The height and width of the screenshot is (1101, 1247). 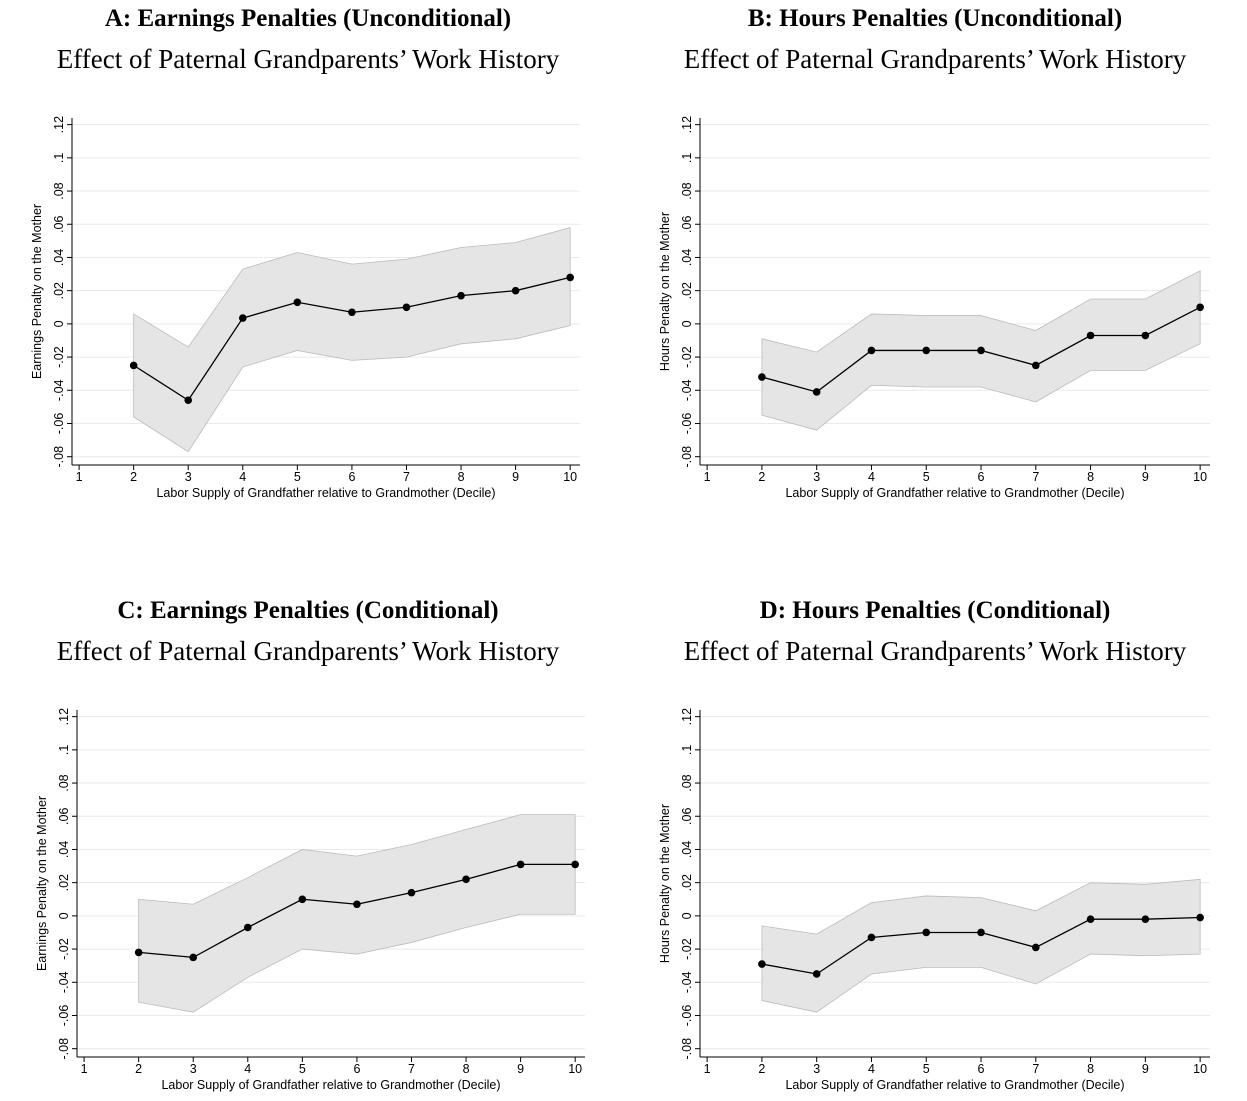 I want to click on y-axis-label: Earnings Penalty on the Mother, so click(x=42, y=883).